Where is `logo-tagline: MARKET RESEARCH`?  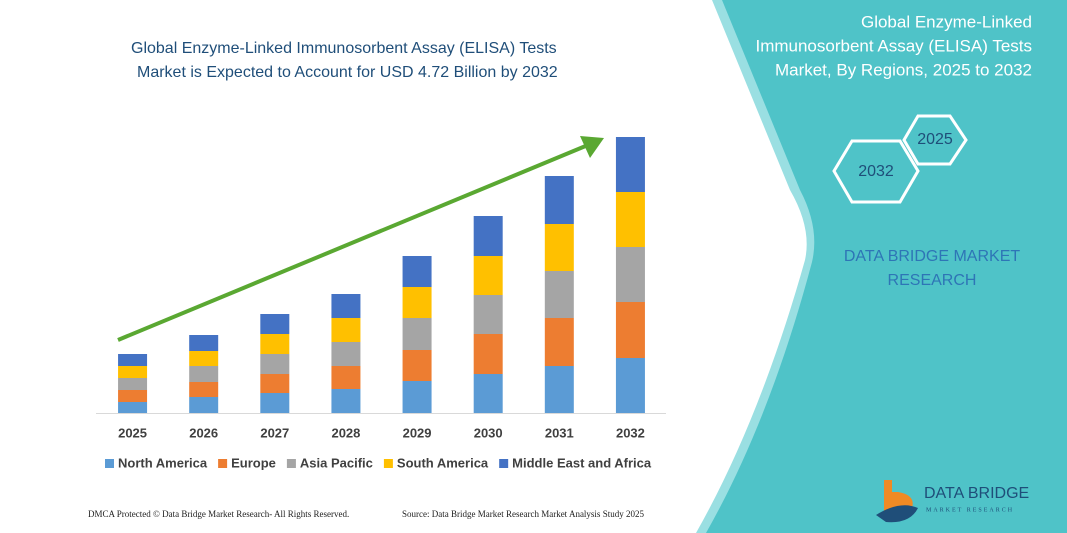 logo-tagline: MARKET RESEARCH is located at coordinates (970, 510).